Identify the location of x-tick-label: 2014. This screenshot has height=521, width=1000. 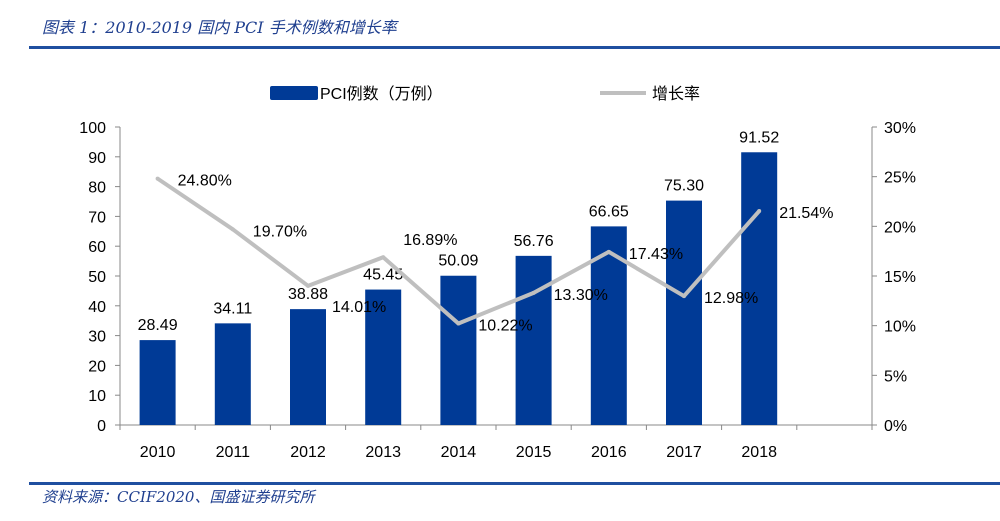
(459, 452).